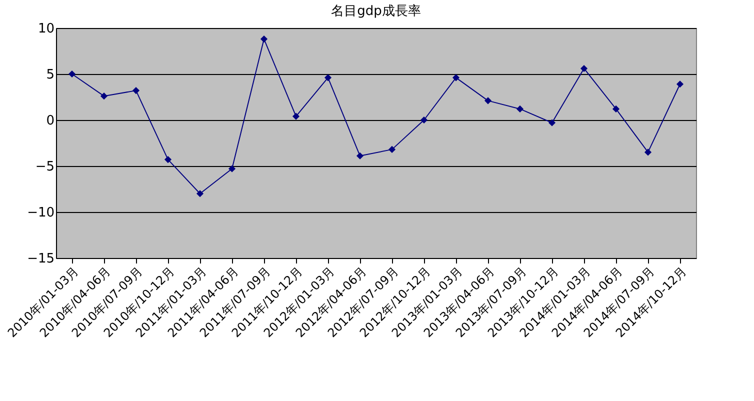  I want to click on y-tick-label: 10, so click(46, 29).